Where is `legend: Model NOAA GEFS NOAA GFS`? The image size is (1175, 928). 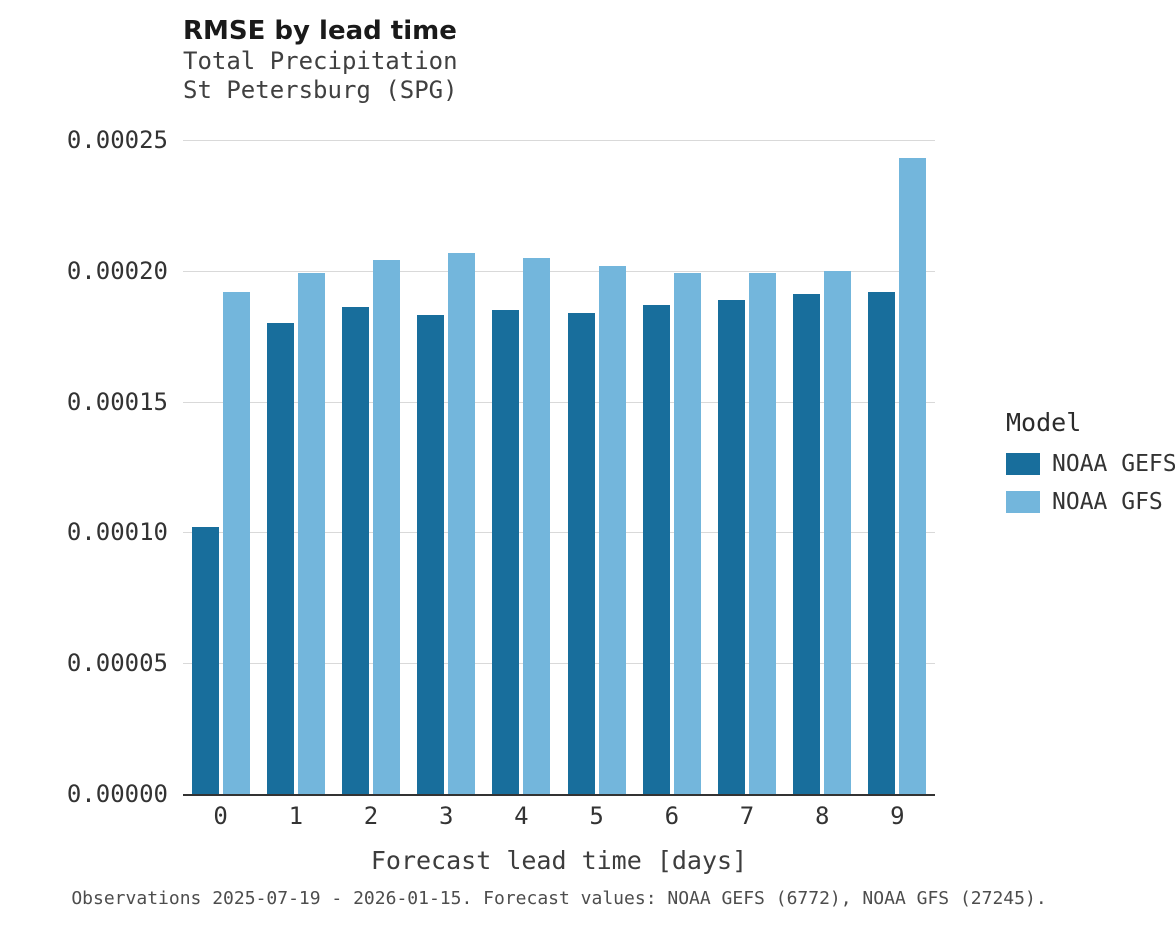
legend: Model NOAA GEFS NOAA GFS is located at coordinates (1090, 467).